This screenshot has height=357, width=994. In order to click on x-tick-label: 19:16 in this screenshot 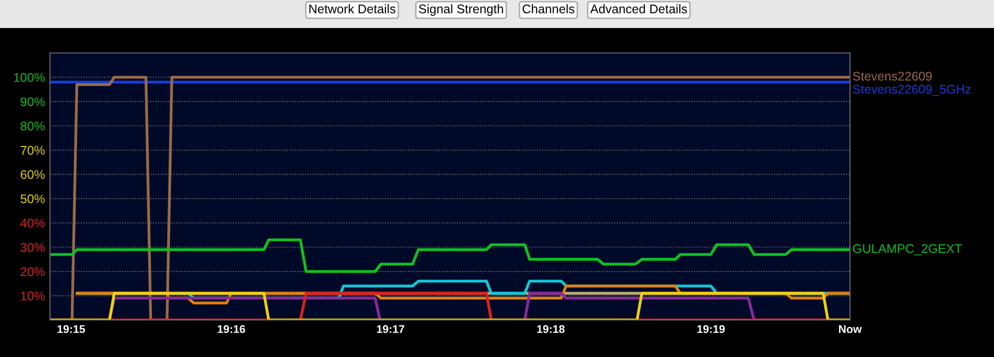, I will do `click(232, 329)`.